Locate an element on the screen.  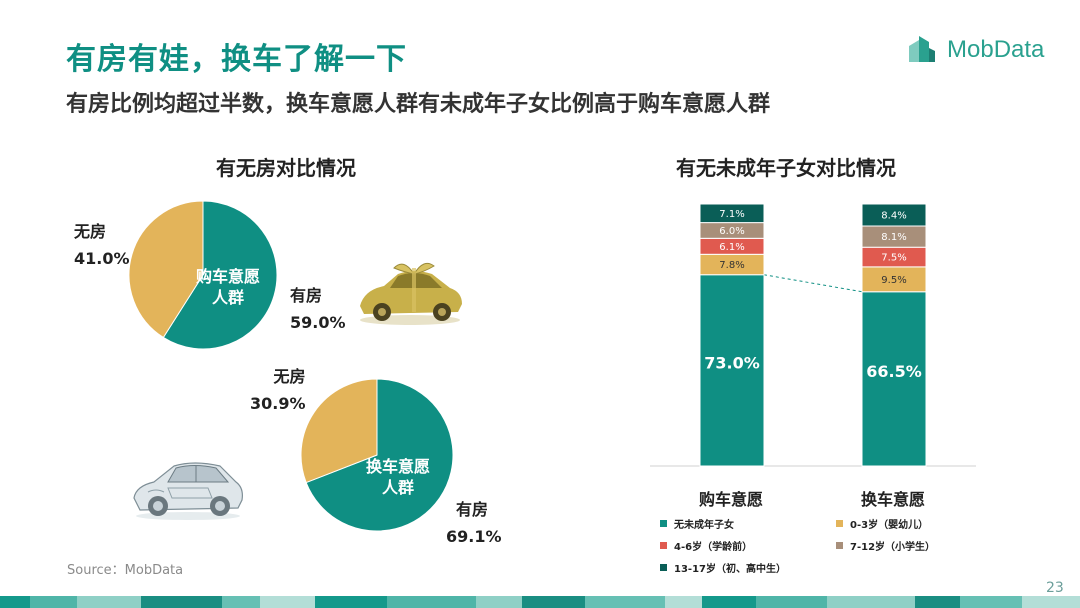
page-title: 有房有娃，换车了解一下 is located at coordinates (236, 59).